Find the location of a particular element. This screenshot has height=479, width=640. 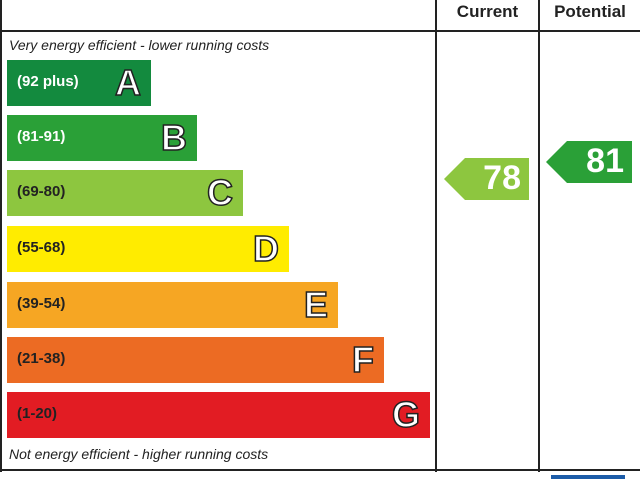

band-range: (1-20) is located at coordinates (37, 413).